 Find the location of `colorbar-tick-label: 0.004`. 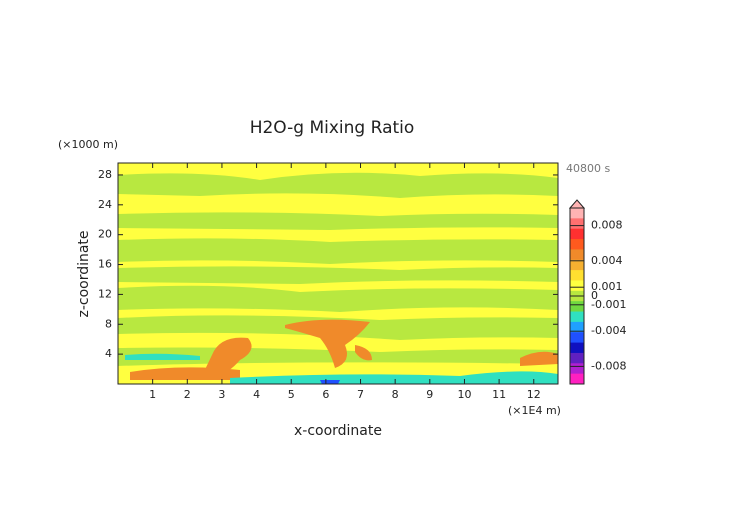

colorbar-tick-label: 0.004 is located at coordinates (607, 260).